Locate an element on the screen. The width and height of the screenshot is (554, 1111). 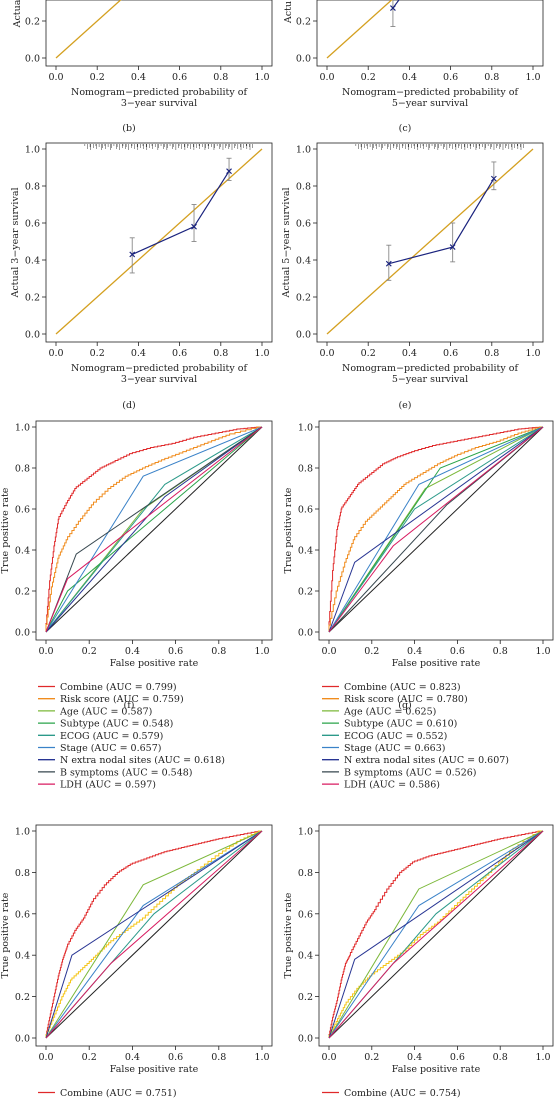
roc-curve-age is located at coordinates (436, 934).